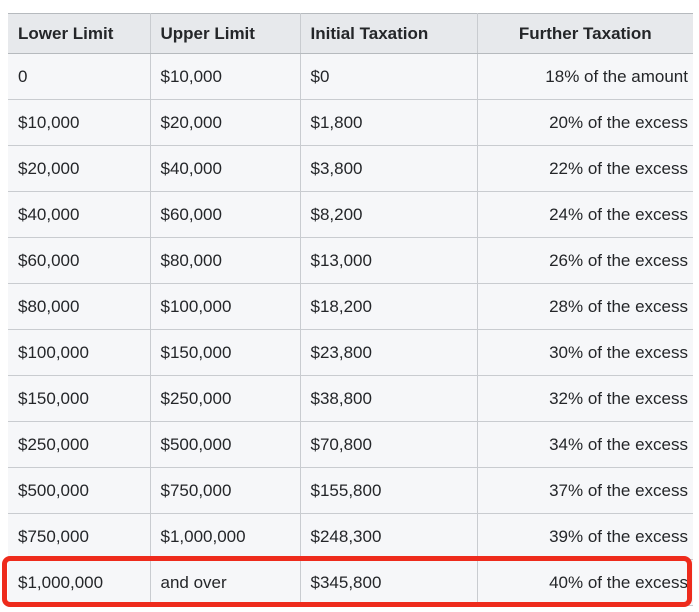 Image resolution: width=699 pixels, height=612 pixels. I want to click on table-row: $10,000 $20,000 $1,800 20% of the excess, so click(350, 122).